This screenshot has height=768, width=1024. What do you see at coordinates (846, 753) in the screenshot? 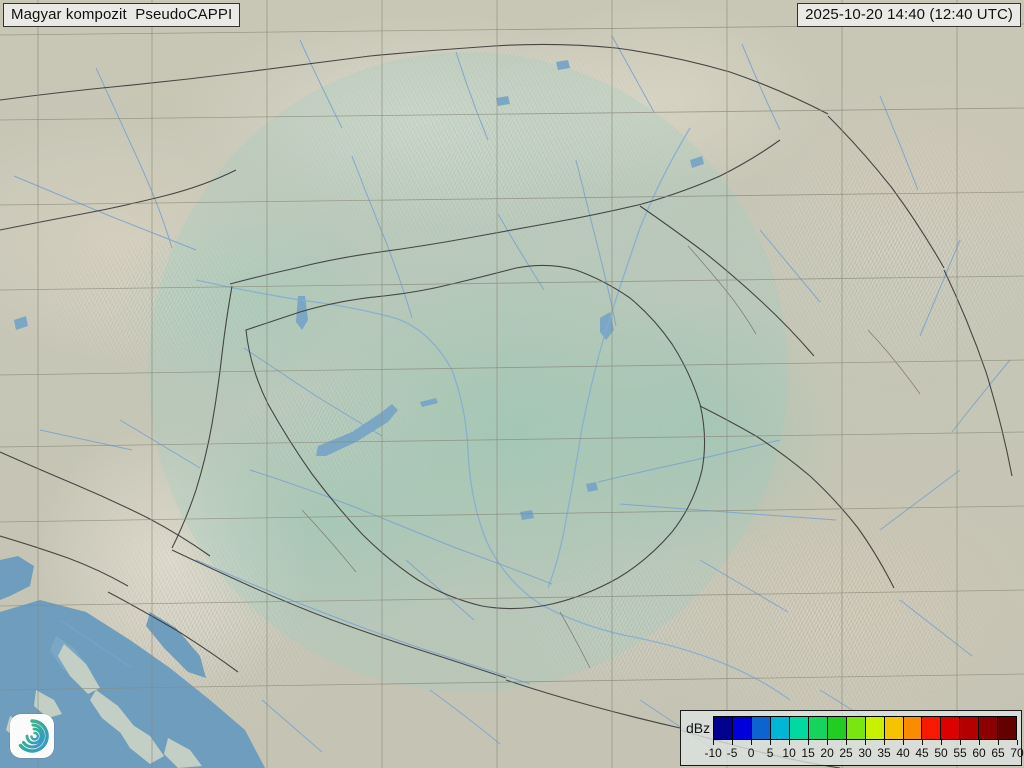
I see `legend-label-25: 25` at bounding box center [846, 753].